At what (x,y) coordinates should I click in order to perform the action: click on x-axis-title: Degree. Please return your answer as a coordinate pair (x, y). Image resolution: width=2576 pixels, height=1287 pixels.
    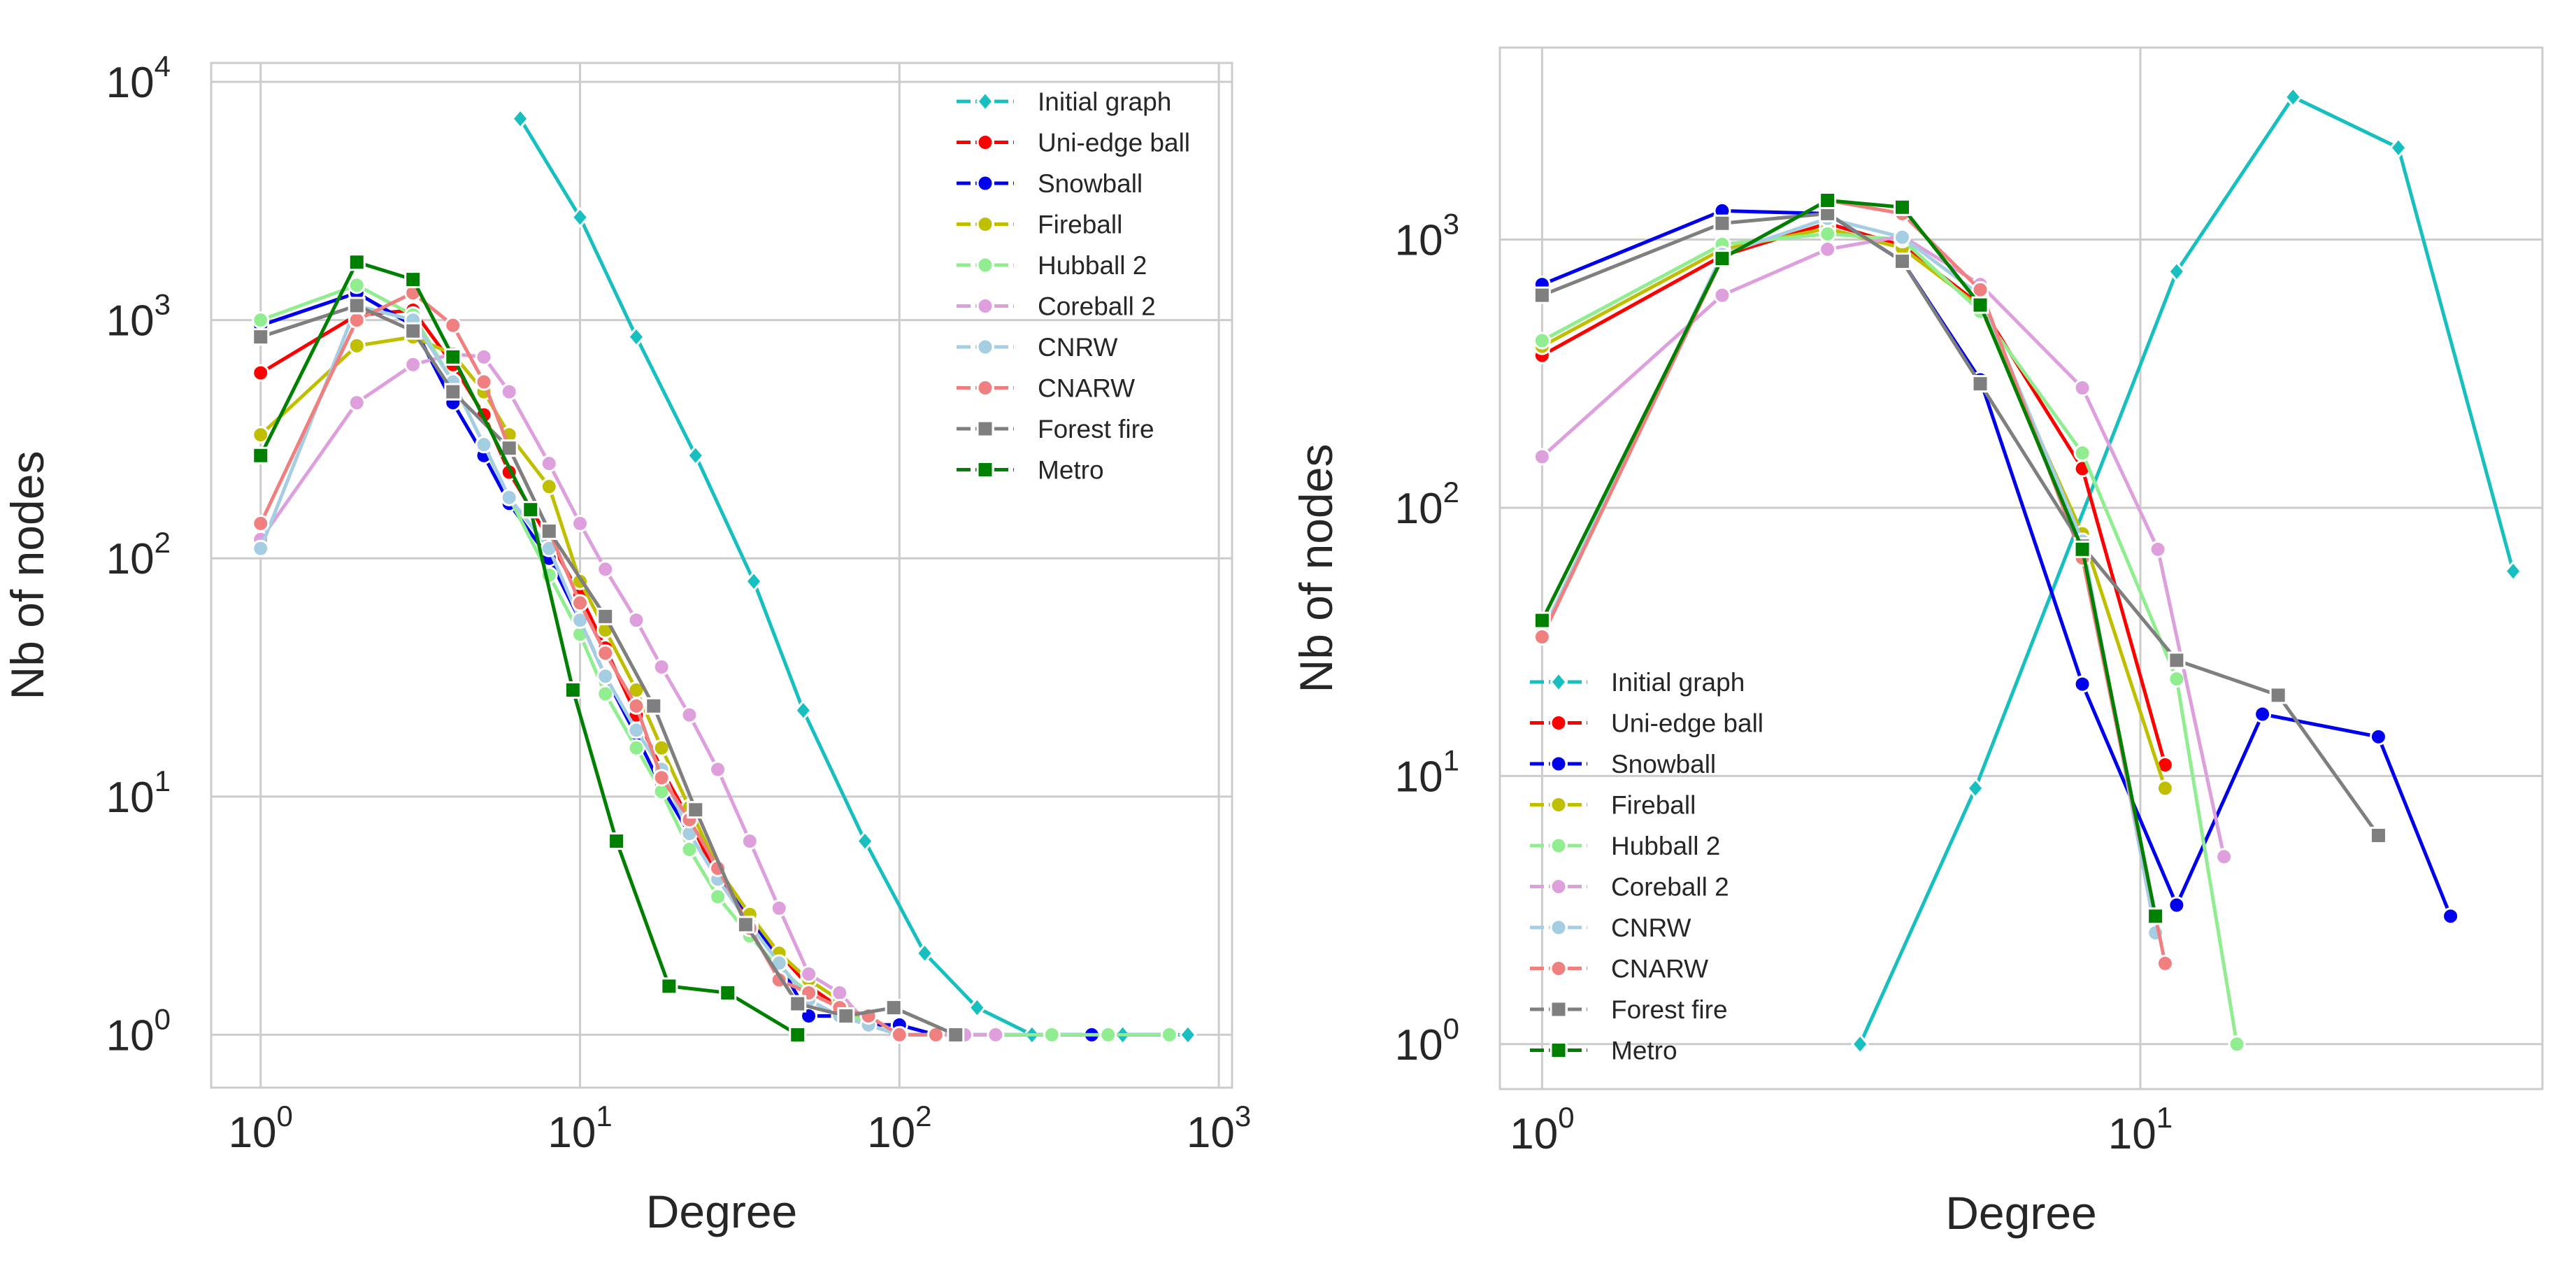
    Looking at the image, I should click on (721, 1211).